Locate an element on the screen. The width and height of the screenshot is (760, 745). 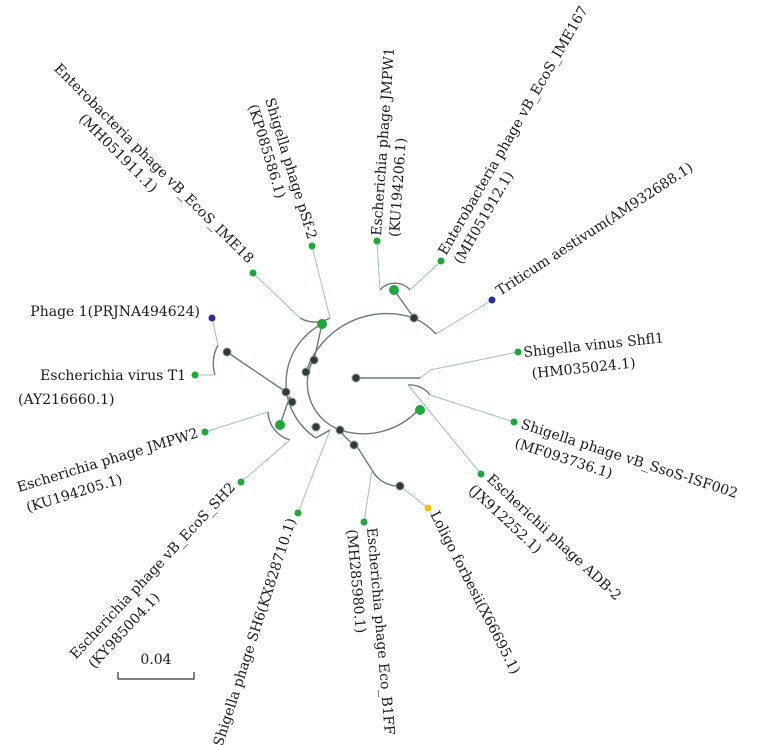
leaf-branch-loligo is located at coordinates (414, 497).